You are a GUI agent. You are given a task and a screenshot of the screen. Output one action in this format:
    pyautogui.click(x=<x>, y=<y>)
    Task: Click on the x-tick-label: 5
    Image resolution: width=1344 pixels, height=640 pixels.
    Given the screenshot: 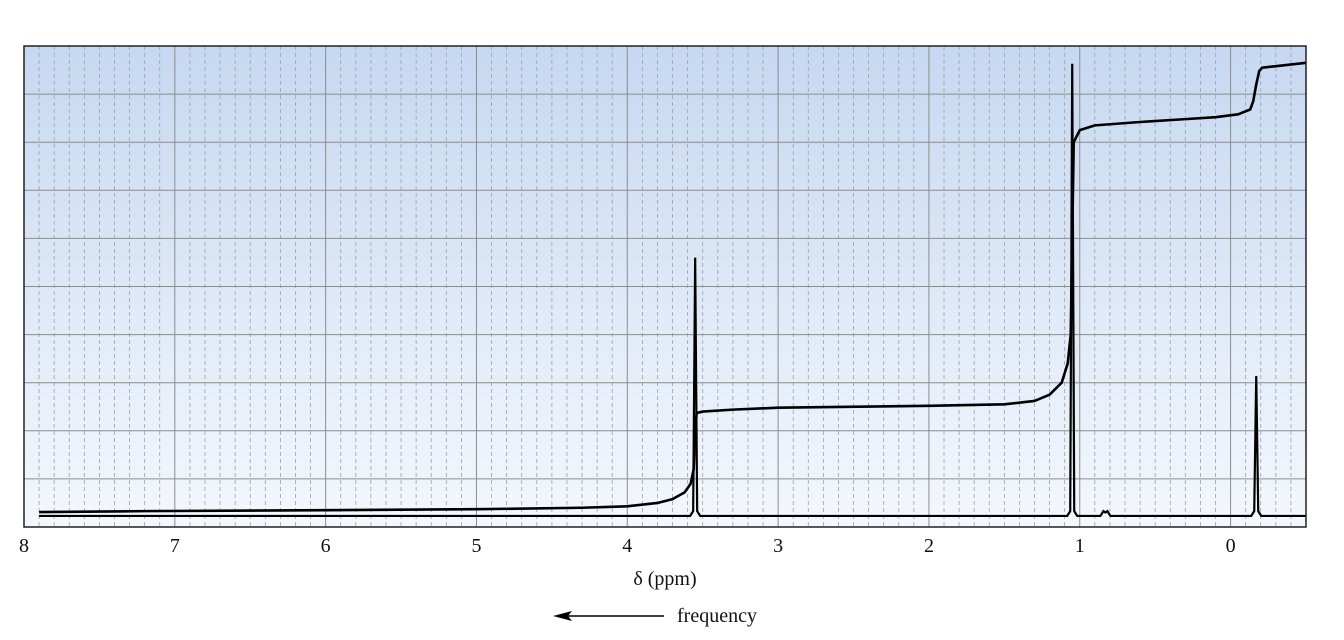 What is the action you would take?
    pyautogui.click(x=476, y=546)
    